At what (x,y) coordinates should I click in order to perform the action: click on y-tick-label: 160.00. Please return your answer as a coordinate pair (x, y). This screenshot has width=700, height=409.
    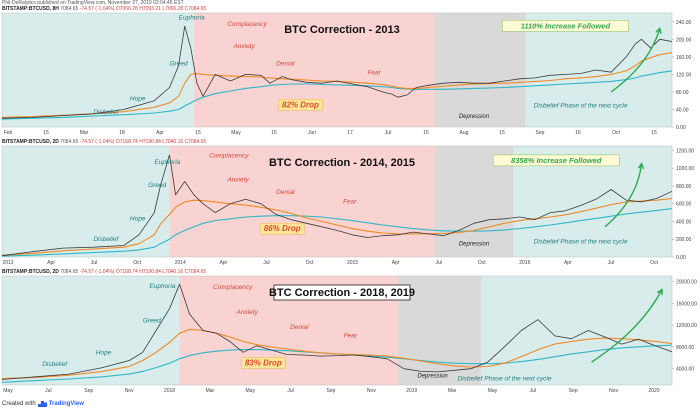
    Looking at the image, I should click on (684, 58).